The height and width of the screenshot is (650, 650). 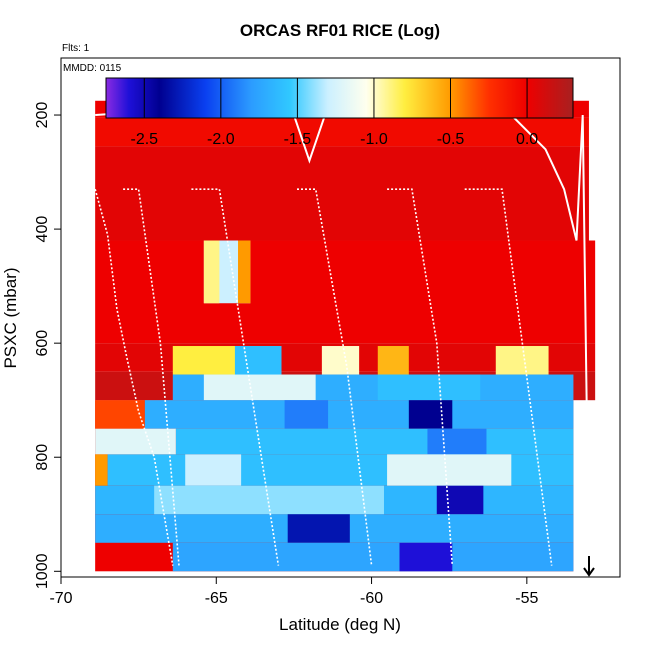 I want to click on y-axis: 200 400 600 800 1000, so click(x=47, y=345).